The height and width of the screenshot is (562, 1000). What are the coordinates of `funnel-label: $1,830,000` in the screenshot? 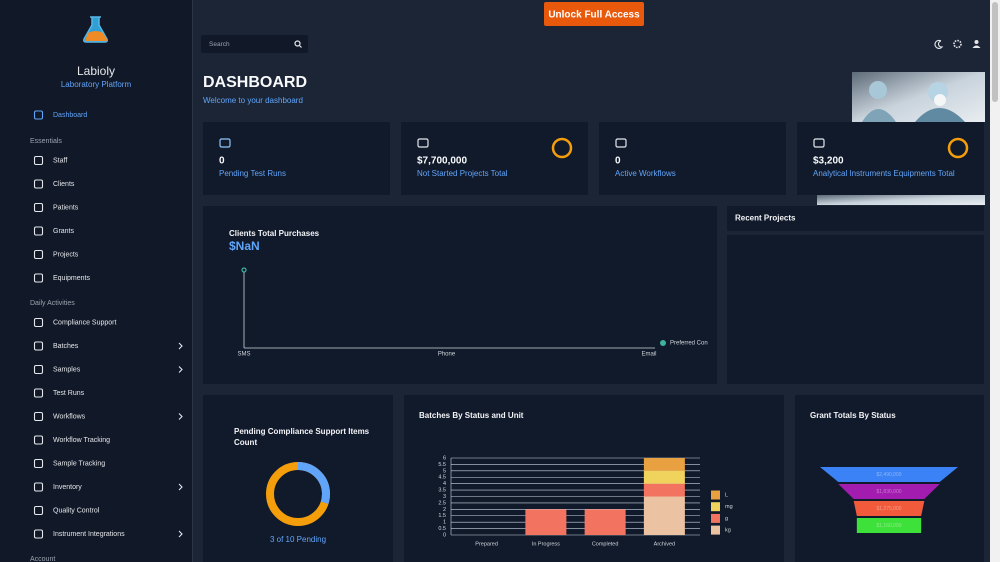 It's located at (888, 492).